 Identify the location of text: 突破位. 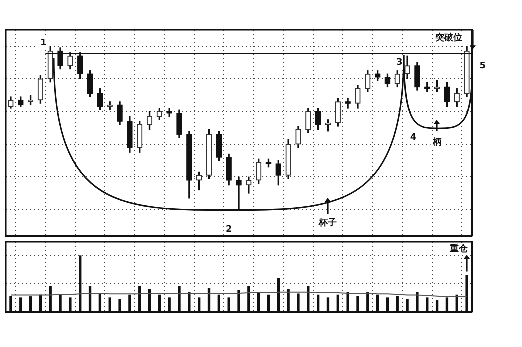
(448, 38).